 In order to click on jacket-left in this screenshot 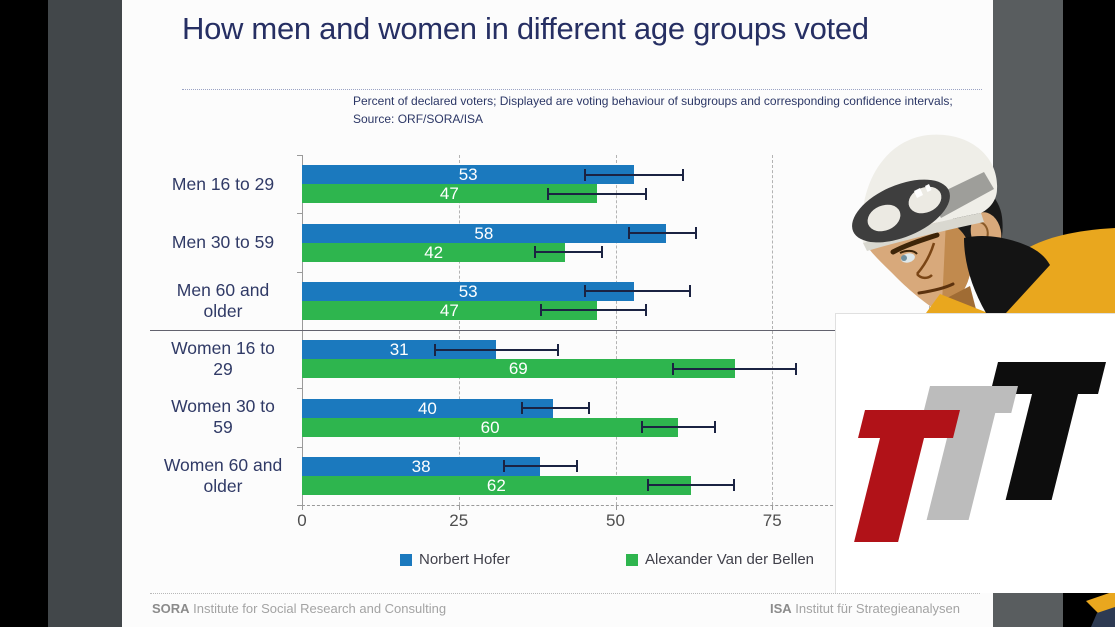, I will do `click(957, 303)`.